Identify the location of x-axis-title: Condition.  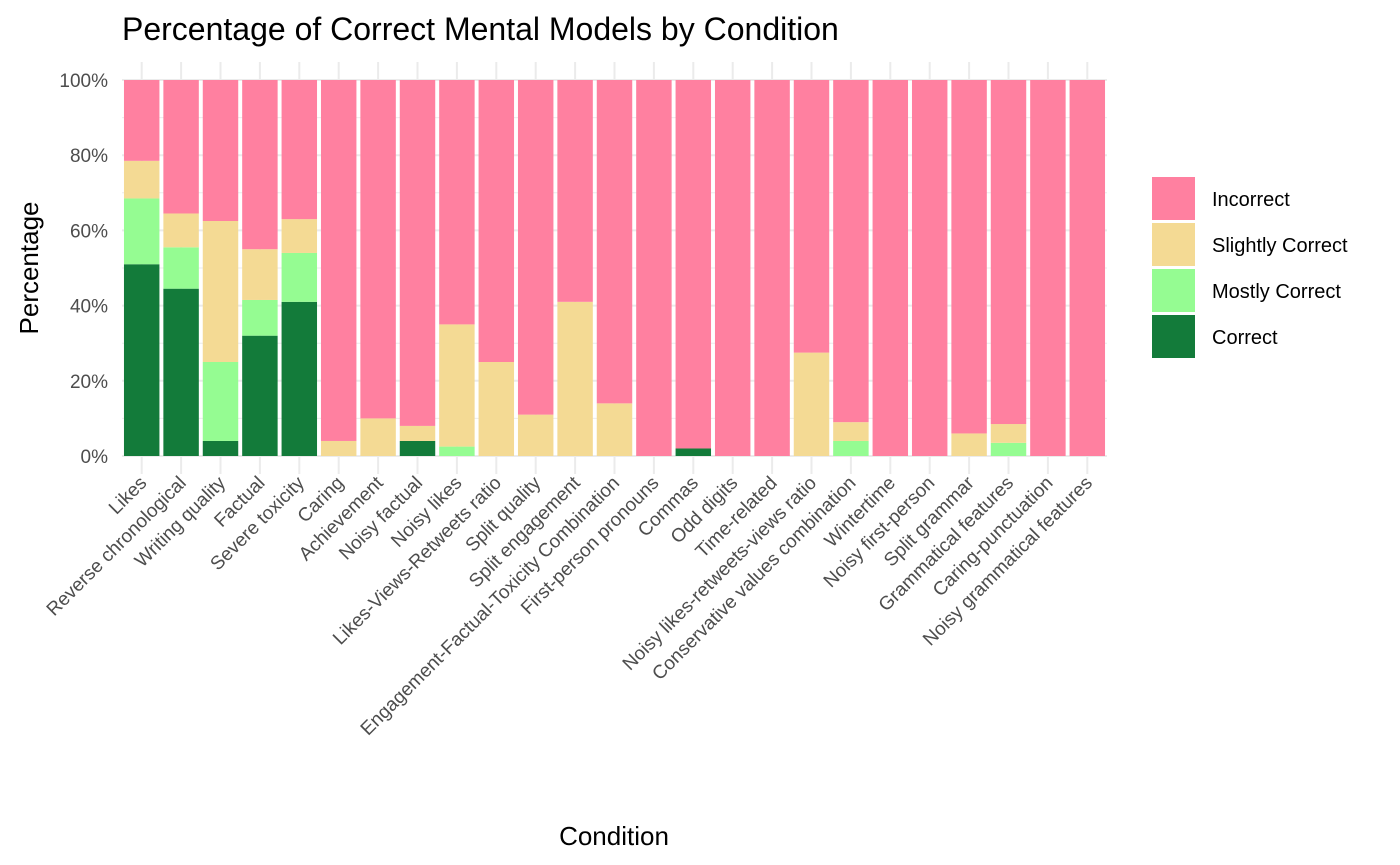
(614, 836).